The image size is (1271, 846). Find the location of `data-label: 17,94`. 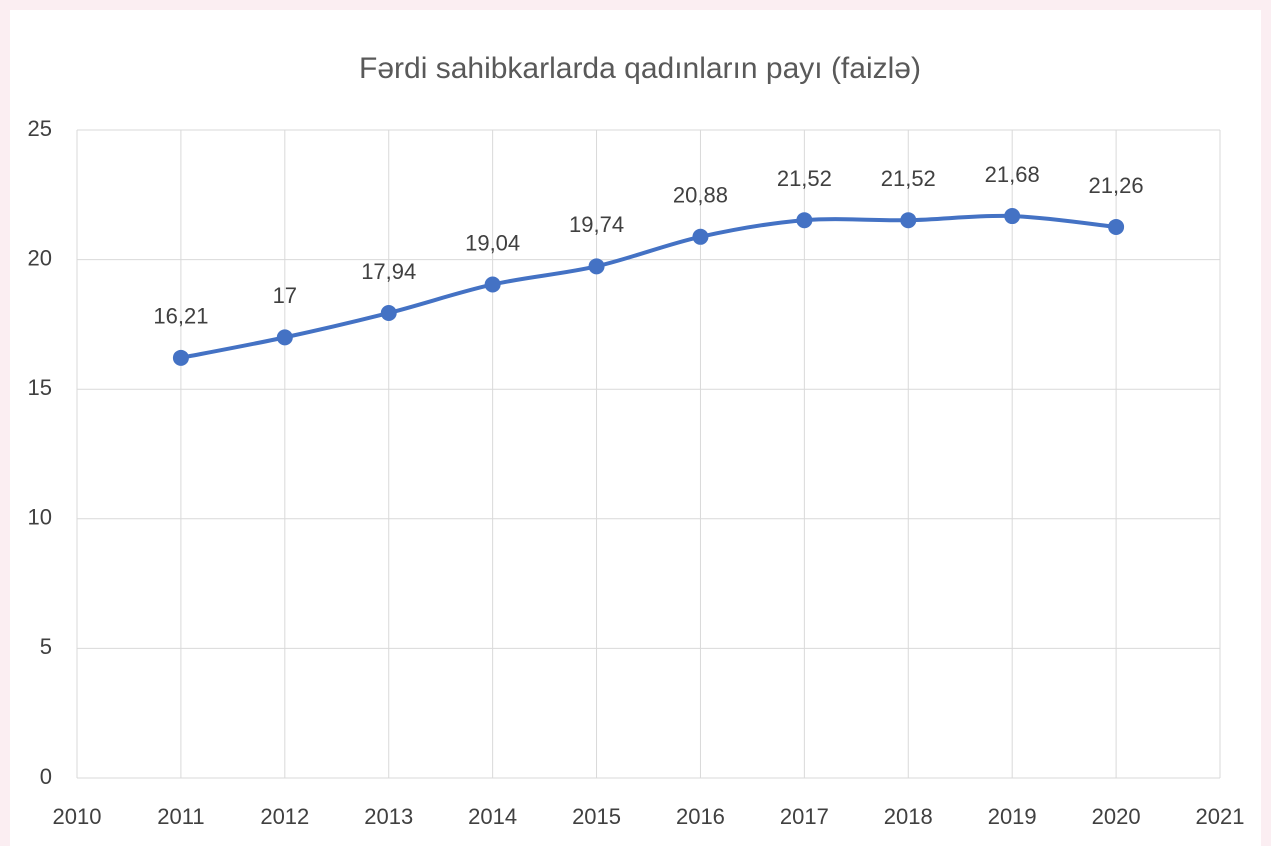

data-label: 17,94 is located at coordinates (388, 271).